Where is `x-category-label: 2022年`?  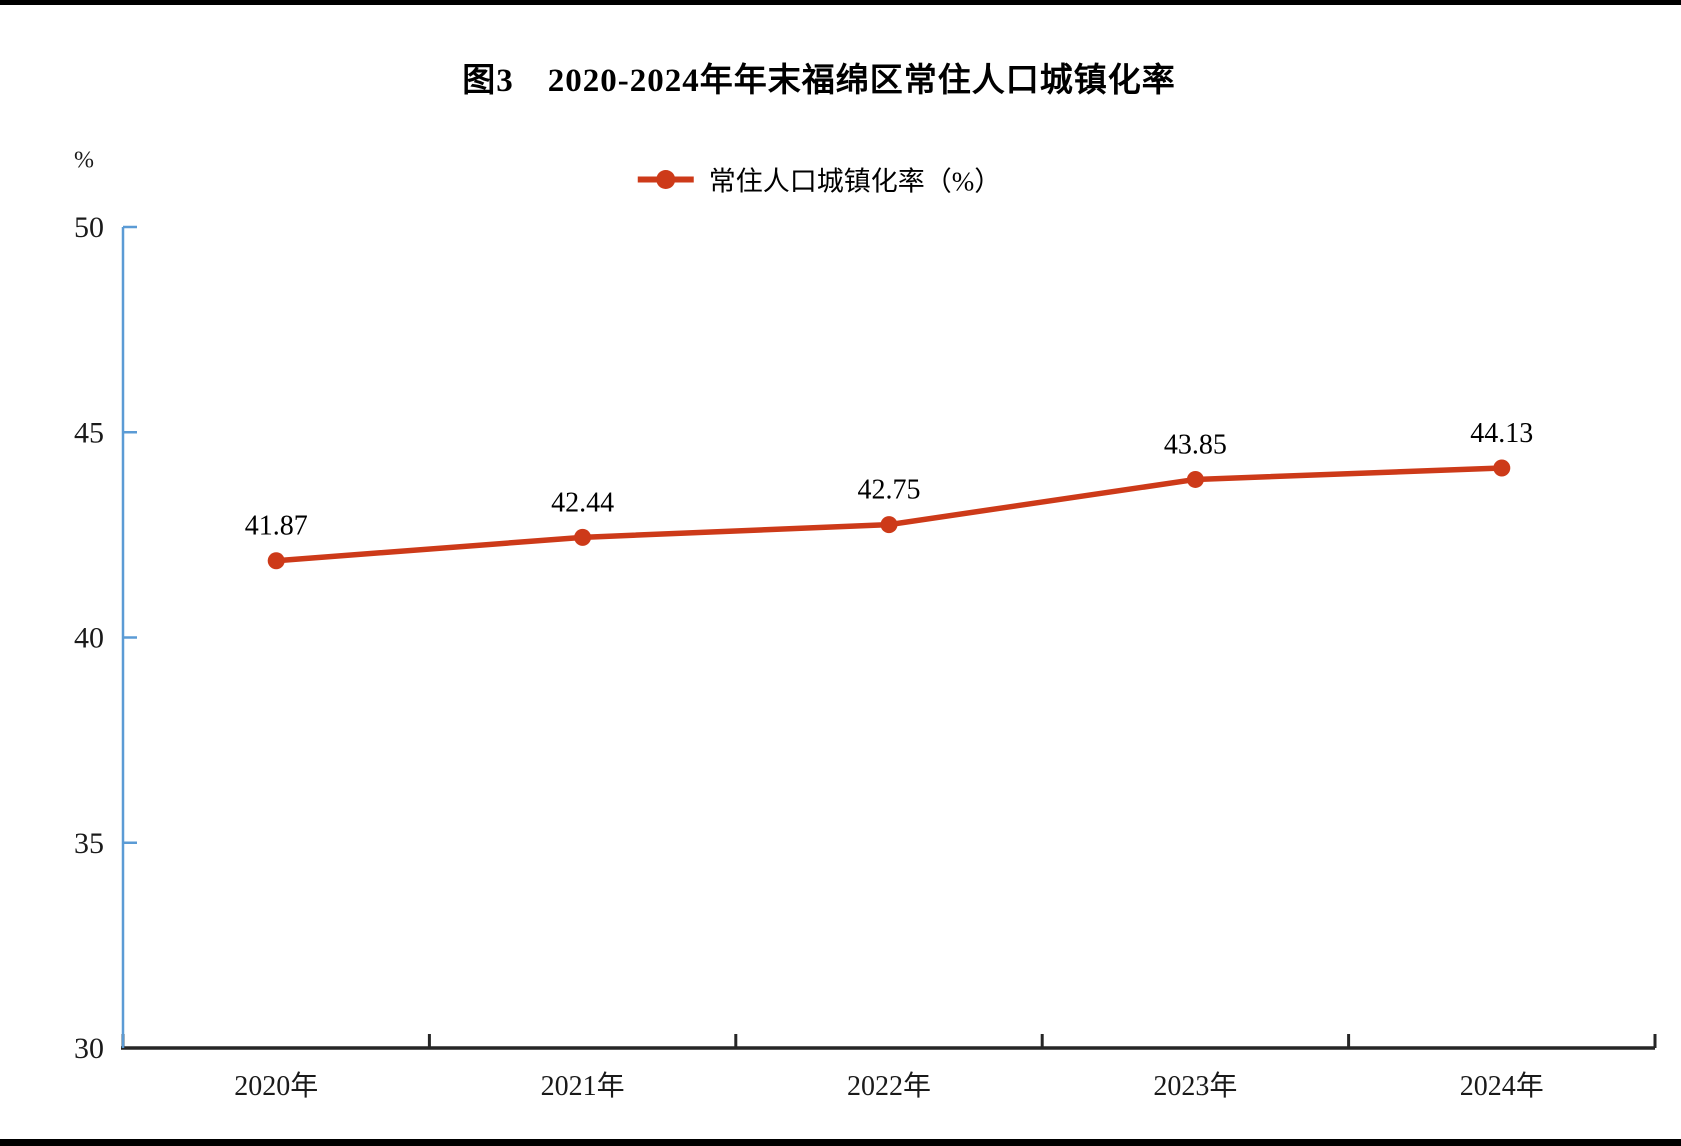
x-category-label: 2022年 is located at coordinates (889, 1086).